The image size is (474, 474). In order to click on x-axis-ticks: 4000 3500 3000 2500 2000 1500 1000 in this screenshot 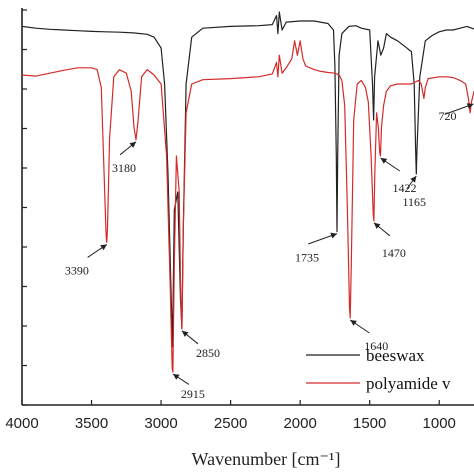, I will do `click(230, 416)`.